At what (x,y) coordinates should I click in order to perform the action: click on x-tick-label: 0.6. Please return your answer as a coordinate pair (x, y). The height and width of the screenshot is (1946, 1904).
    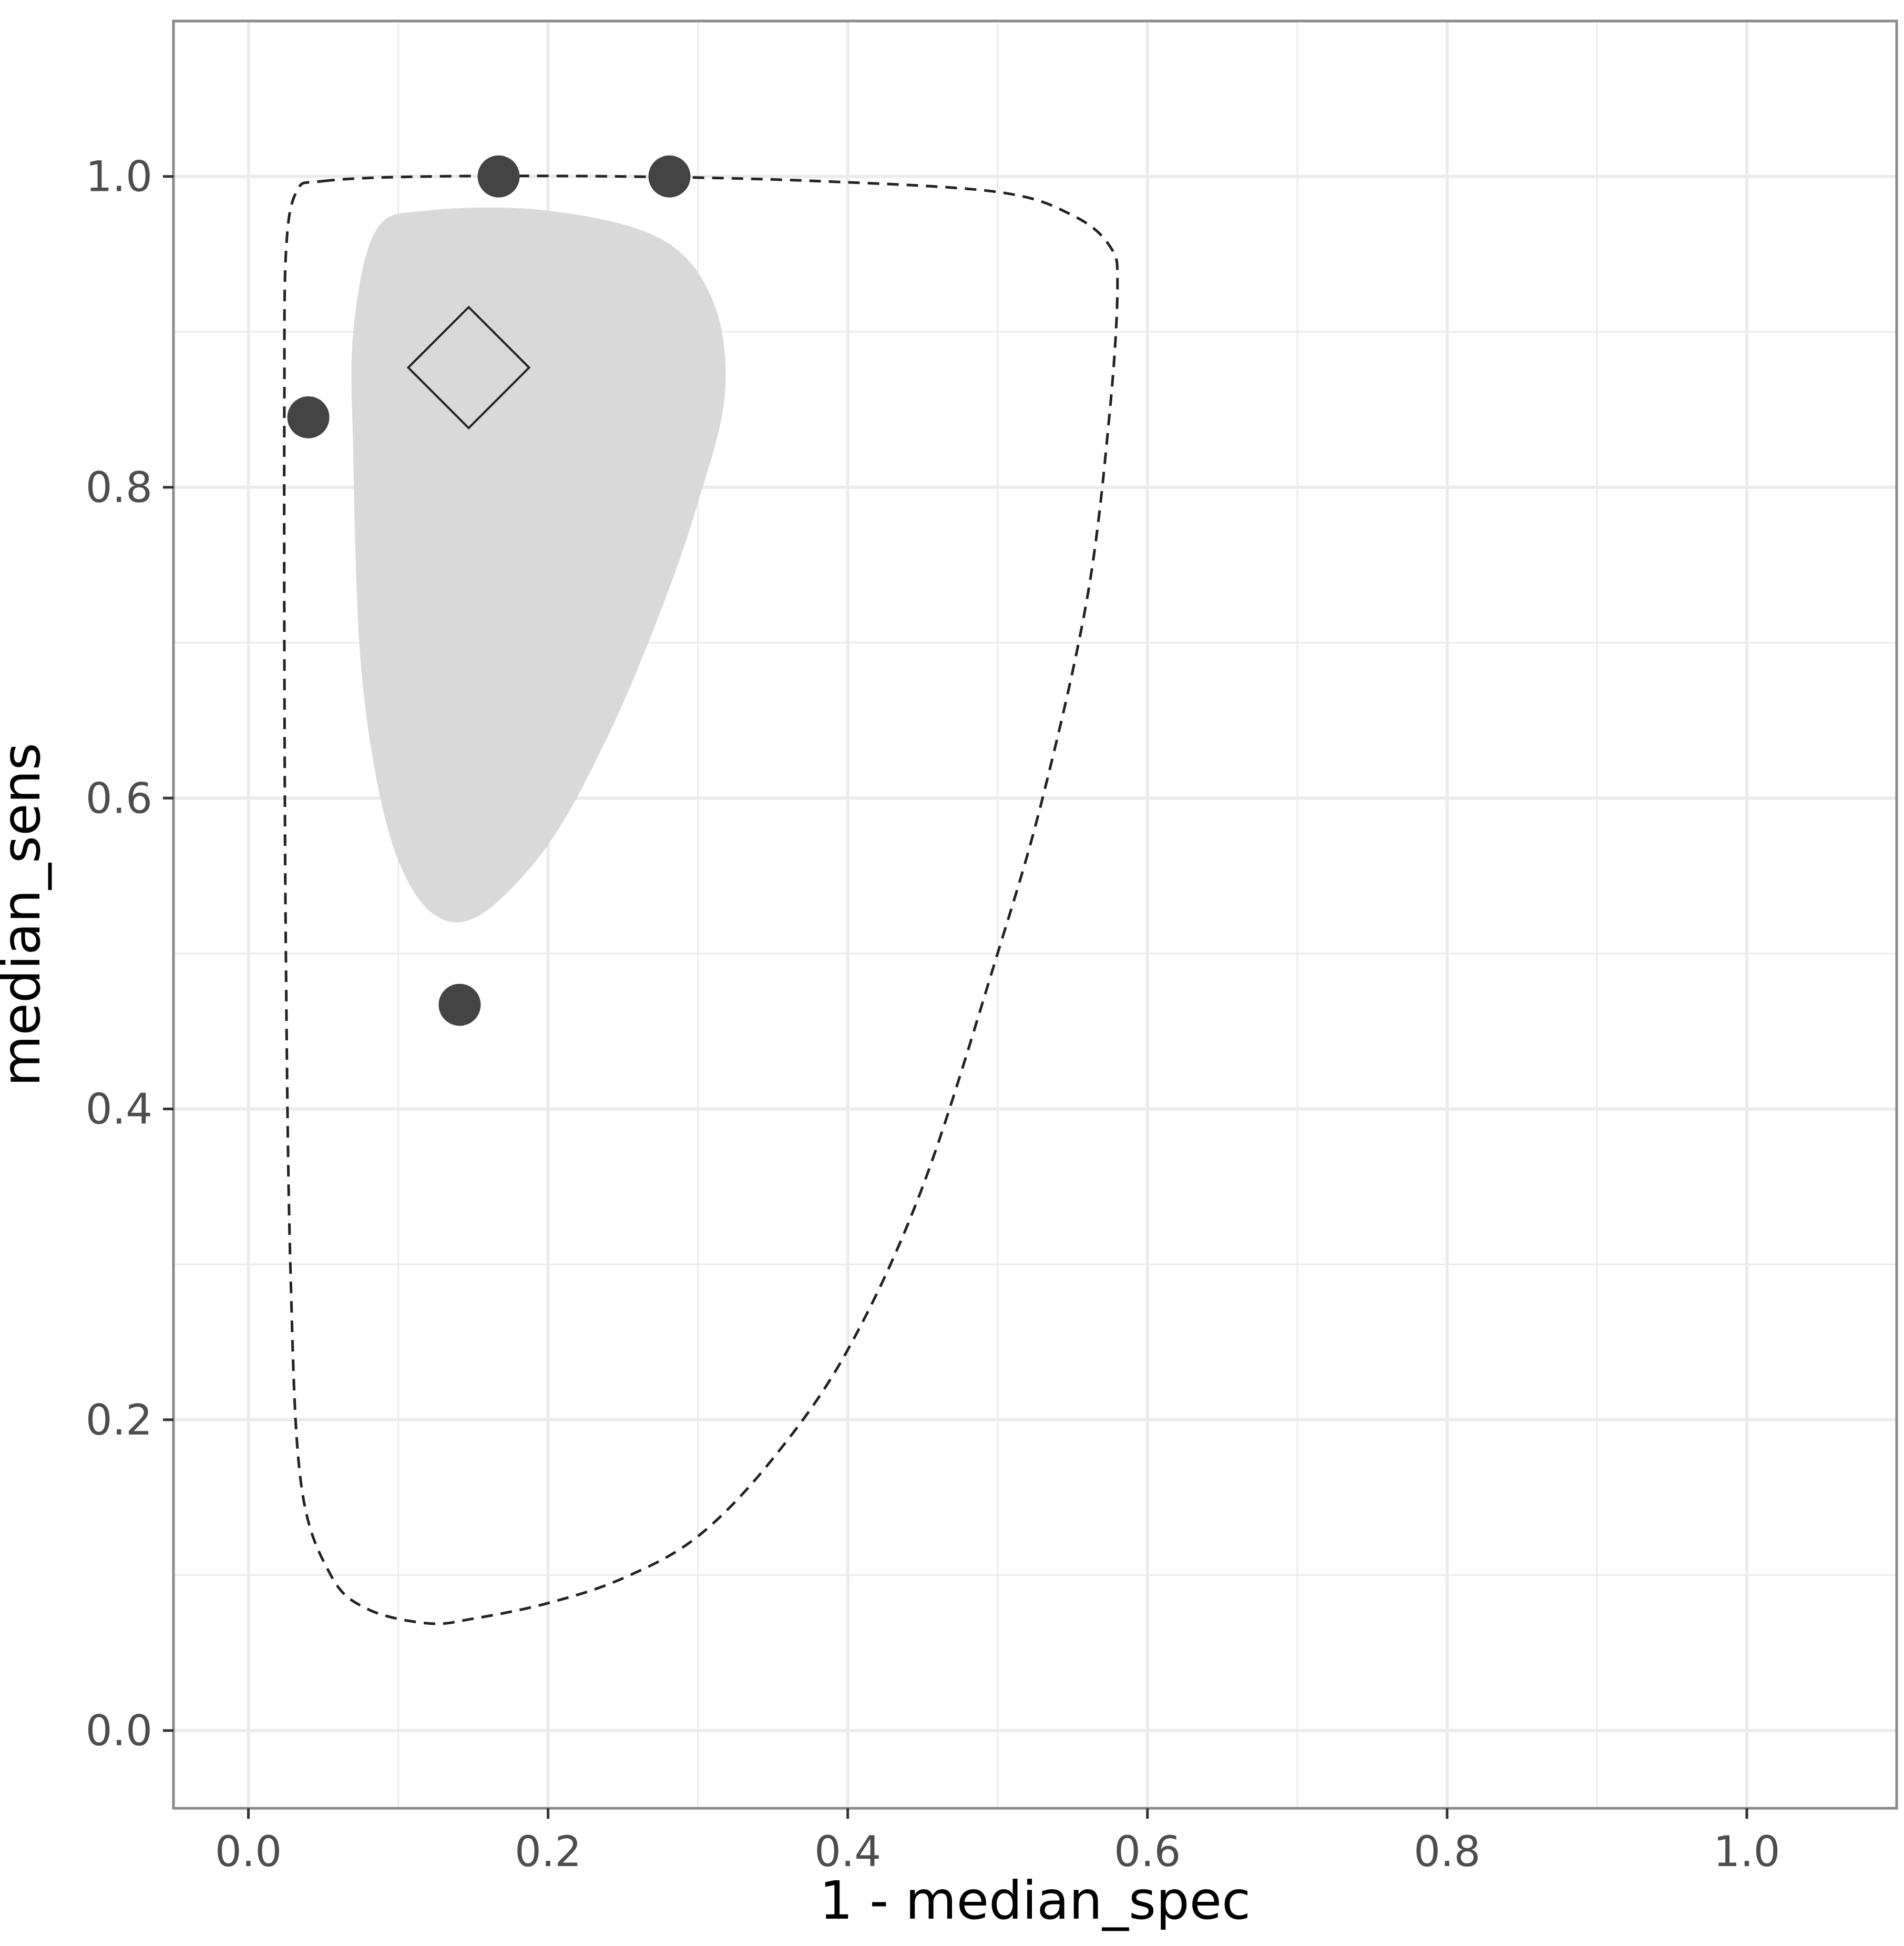
    Looking at the image, I should click on (1147, 1851).